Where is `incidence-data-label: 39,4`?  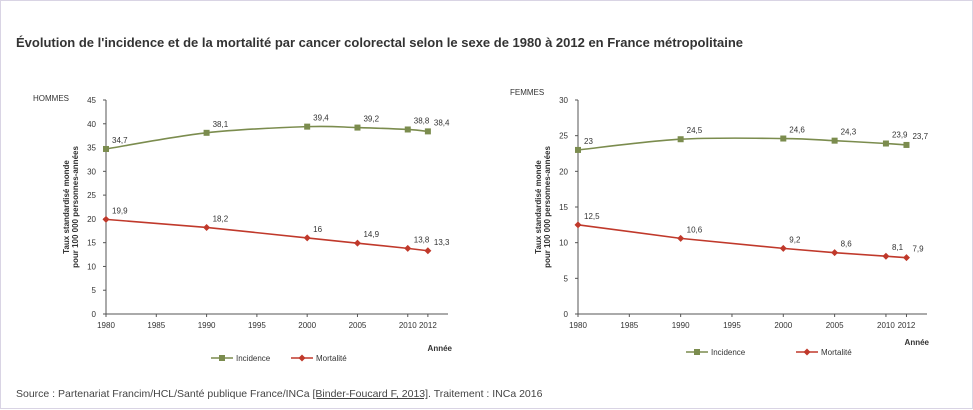 incidence-data-label: 39,4 is located at coordinates (321, 118).